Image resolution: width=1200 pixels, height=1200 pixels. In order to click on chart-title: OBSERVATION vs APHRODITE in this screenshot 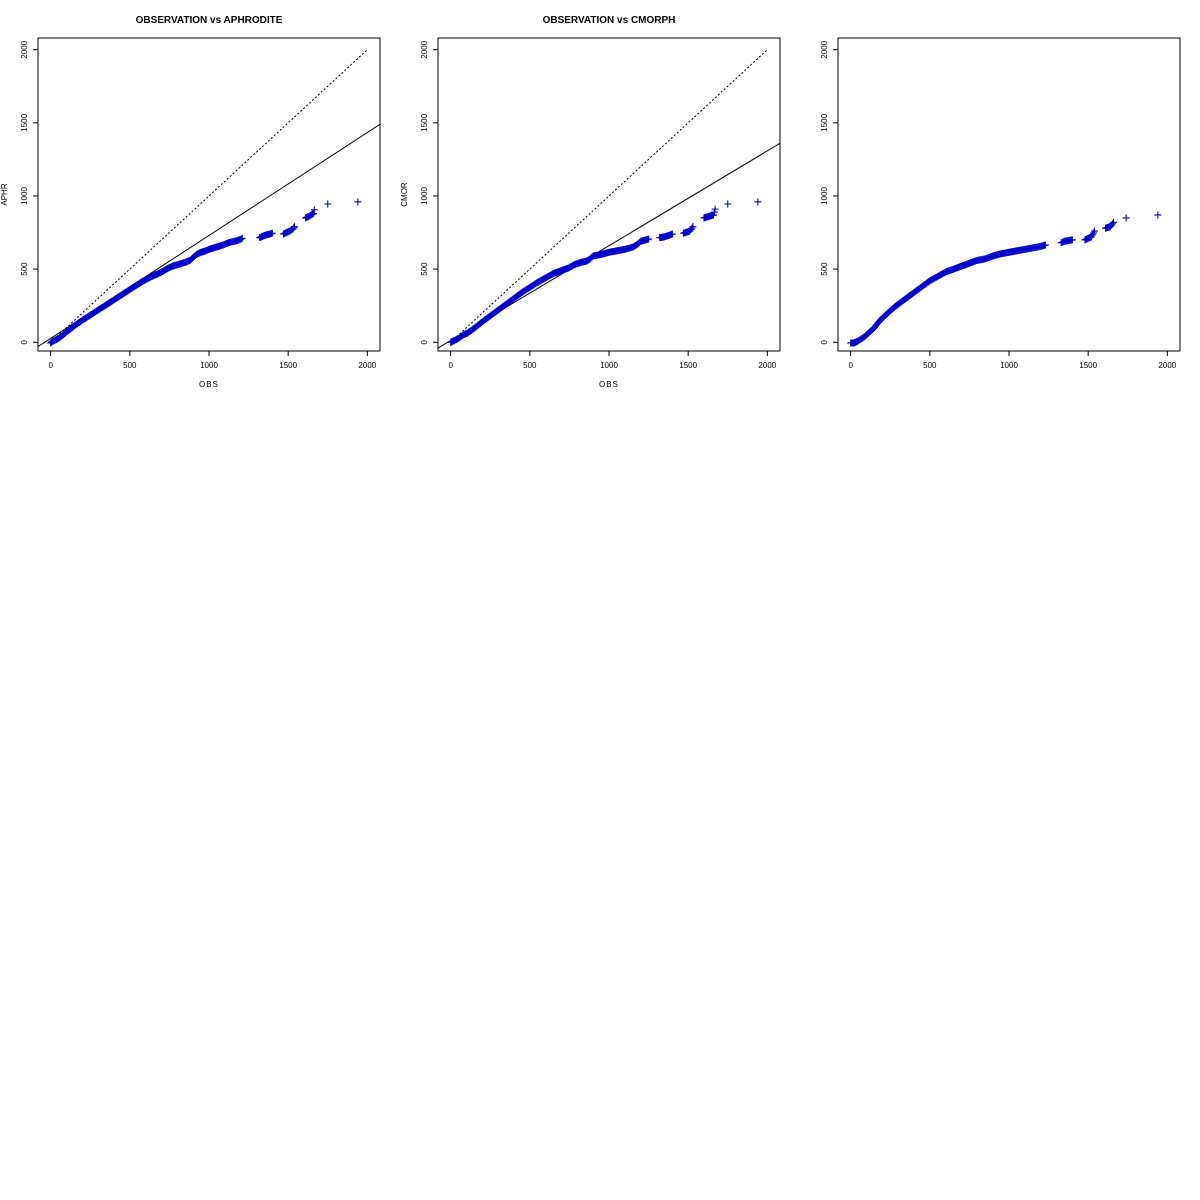, I will do `click(209, 20)`.